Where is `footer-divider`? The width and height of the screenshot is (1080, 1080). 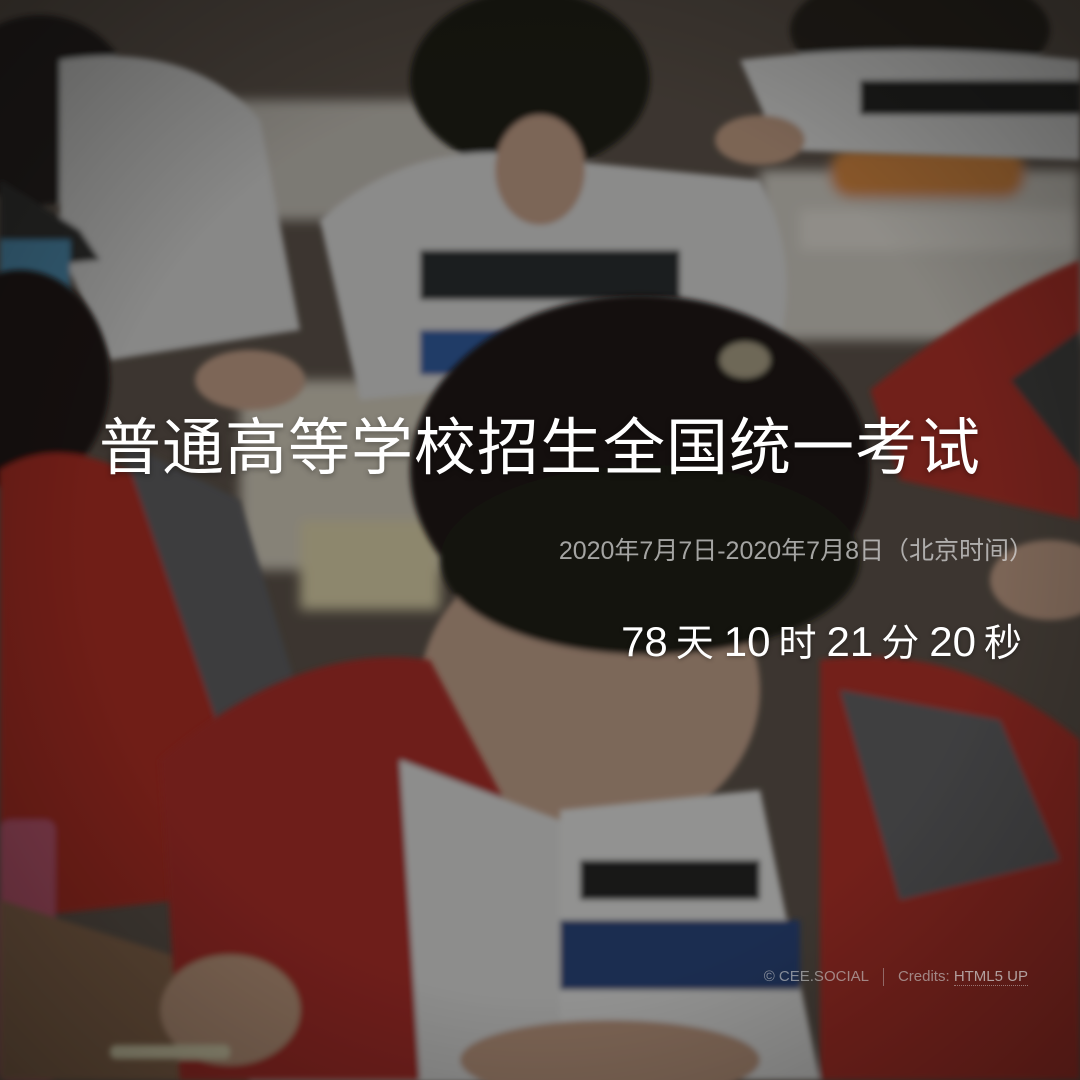 footer-divider is located at coordinates (883, 977).